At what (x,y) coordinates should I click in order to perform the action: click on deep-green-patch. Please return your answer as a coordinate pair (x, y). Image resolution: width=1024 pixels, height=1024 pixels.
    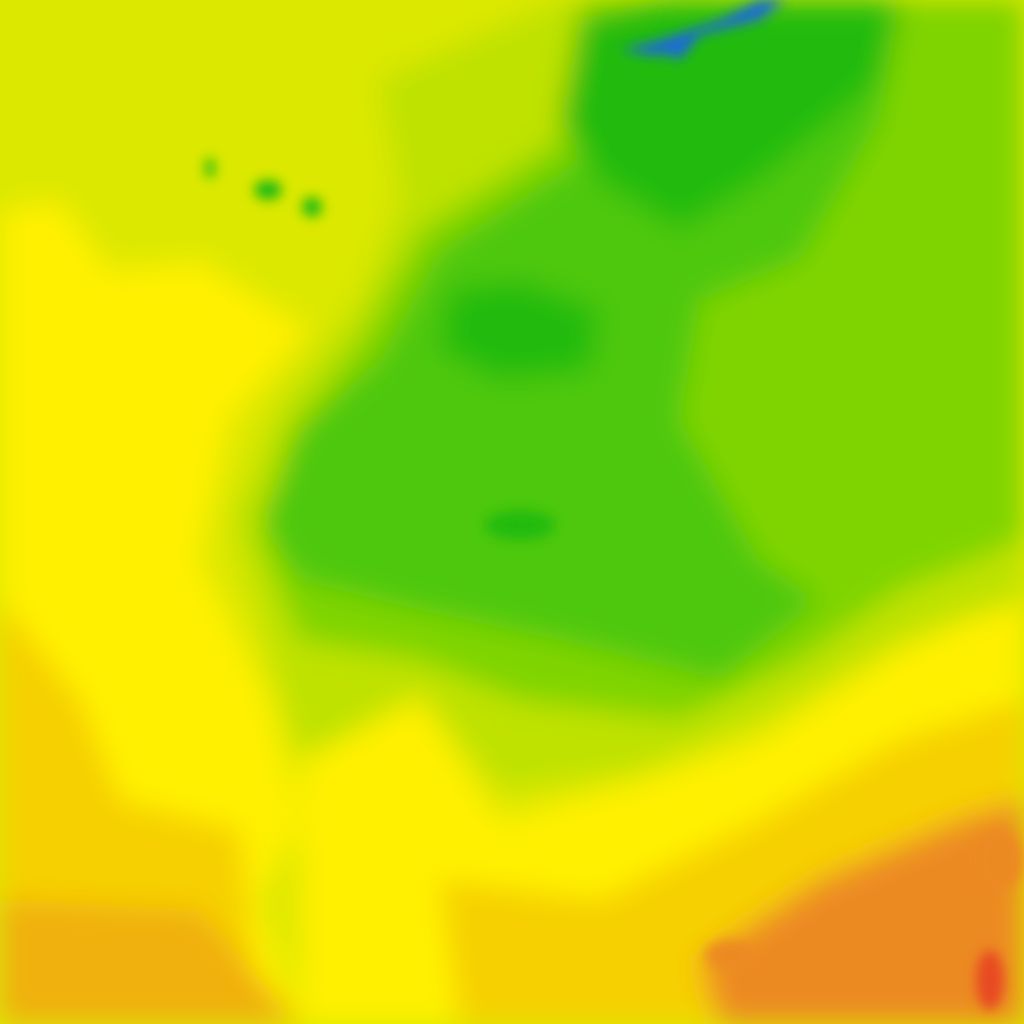
    Looking at the image, I should click on (520, 330).